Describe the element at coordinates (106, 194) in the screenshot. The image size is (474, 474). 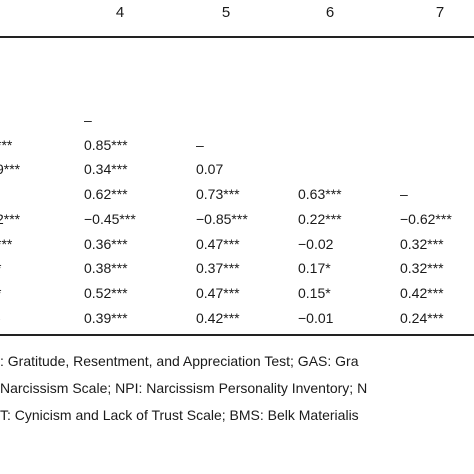
I see `table-cell-c4: 0.62***` at that location.